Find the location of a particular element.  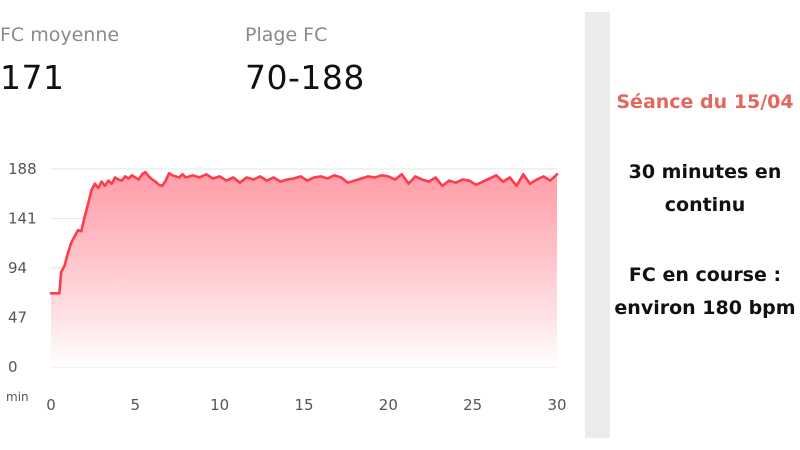

x-tick-label: 20 is located at coordinates (388, 405).